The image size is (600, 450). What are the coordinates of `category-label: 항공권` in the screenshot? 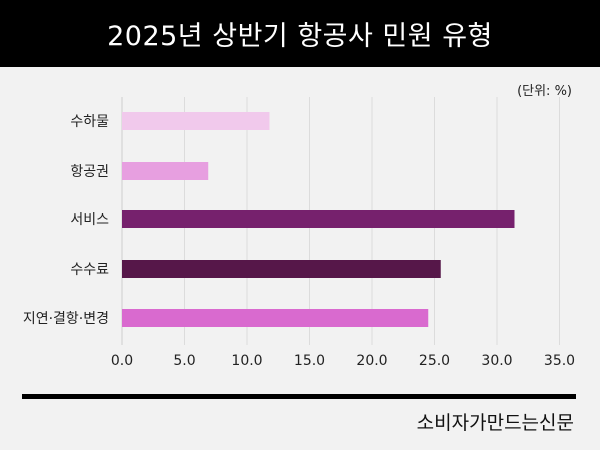 It's located at (89, 172).